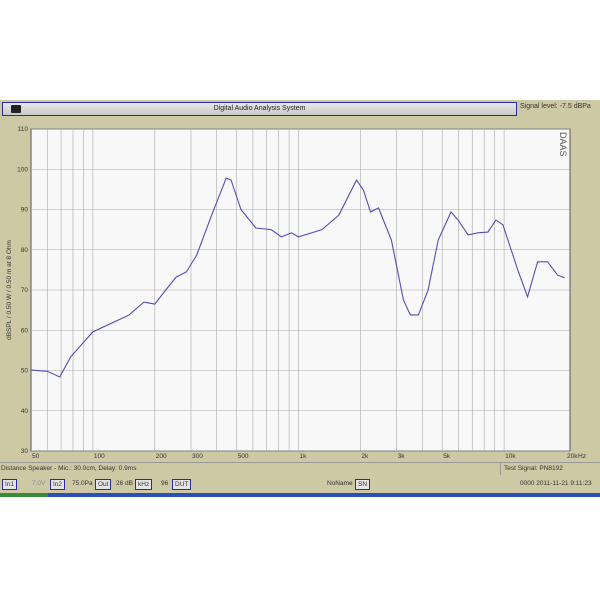  Describe the element at coordinates (25, 250) in the screenshot. I see `y-tick-label: 80` at that location.